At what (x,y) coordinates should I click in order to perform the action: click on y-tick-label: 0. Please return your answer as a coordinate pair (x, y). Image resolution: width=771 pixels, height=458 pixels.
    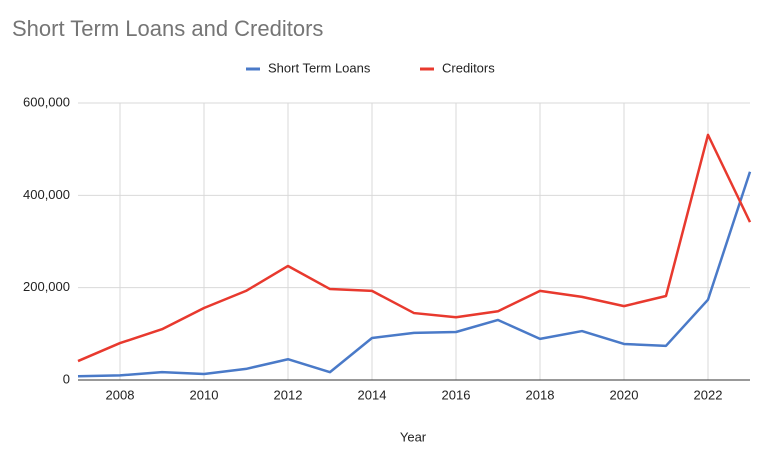
    Looking at the image, I should click on (66, 378).